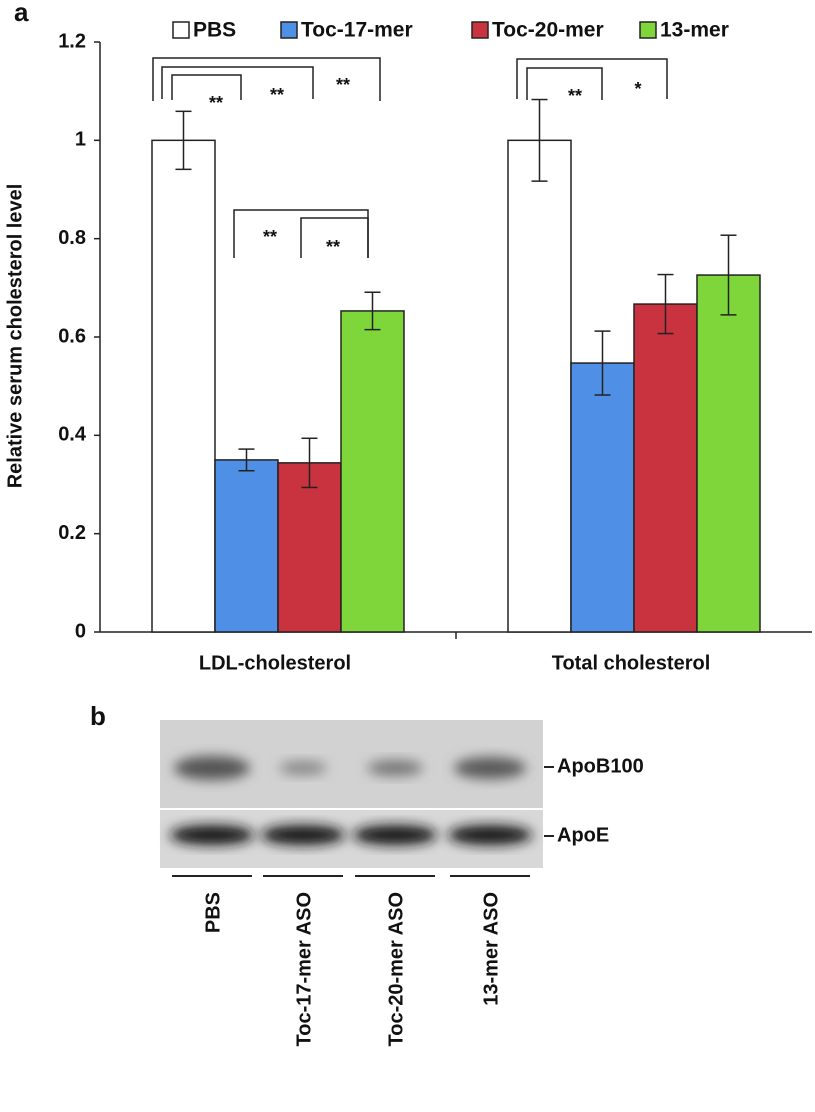  I want to click on y-tick-label: 0.8, so click(72, 238).